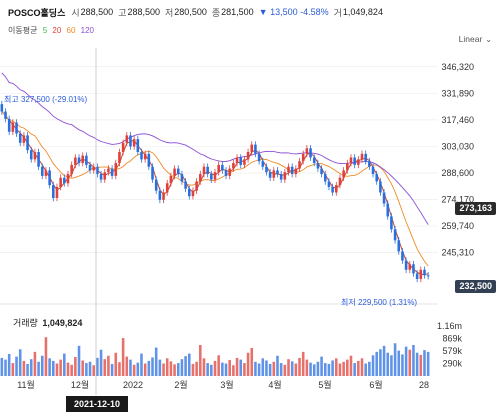  Describe the element at coordinates (23, 30) in the screenshot. I see `ma-title: 이동평균` at that location.